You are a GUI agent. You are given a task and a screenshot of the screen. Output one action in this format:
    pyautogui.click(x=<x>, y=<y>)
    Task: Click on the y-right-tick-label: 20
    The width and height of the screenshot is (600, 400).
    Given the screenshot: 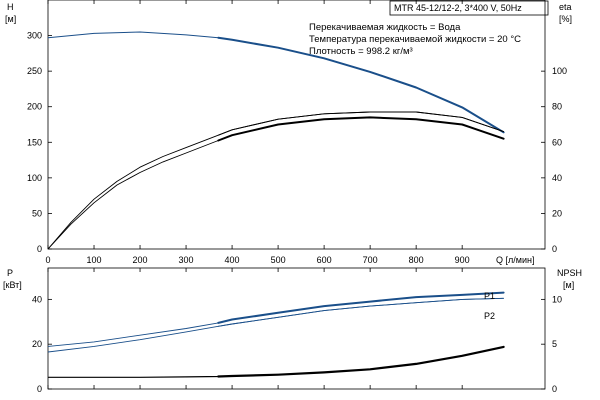 What is the action you would take?
    pyautogui.click(x=557, y=213)
    